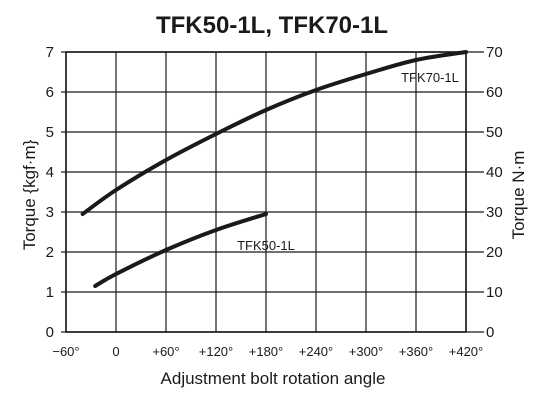  Describe the element at coordinates (50, 212) in the screenshot. I see `y-tick-label-3: 3` at that location.